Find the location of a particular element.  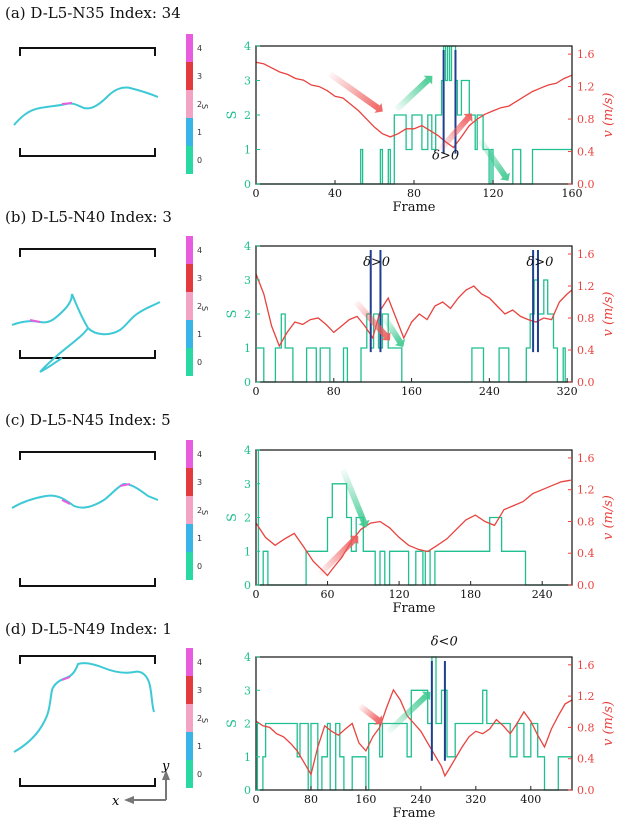

trajectory-path-a is located at coordinates (86, 106).